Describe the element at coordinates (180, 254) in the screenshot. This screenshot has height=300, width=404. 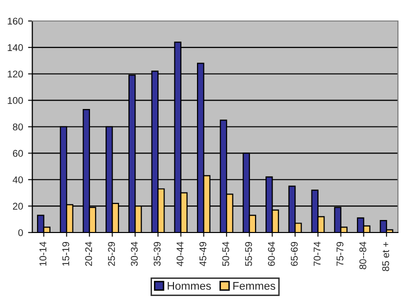
I see `x-tick-label: 40-44` at that location.